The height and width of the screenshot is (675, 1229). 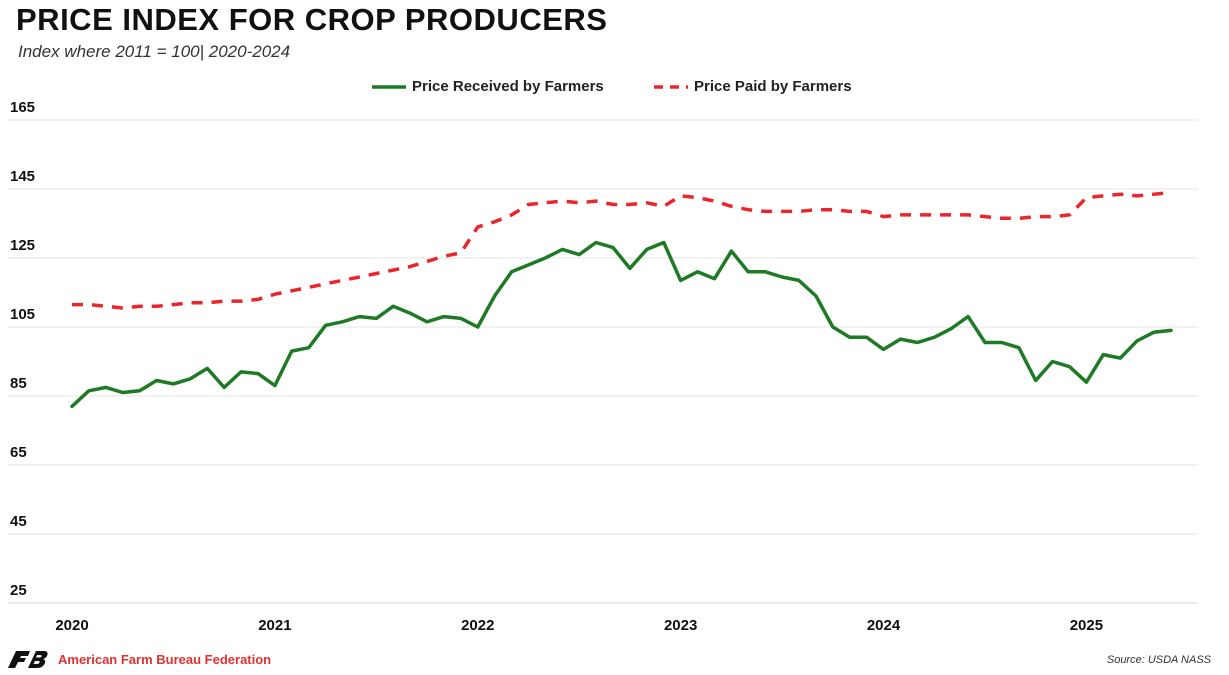 What do you see at coordinates (22, 314) in the screenshot?
I see `y-tick-label-105: 105` at bounding box center [22, 314].